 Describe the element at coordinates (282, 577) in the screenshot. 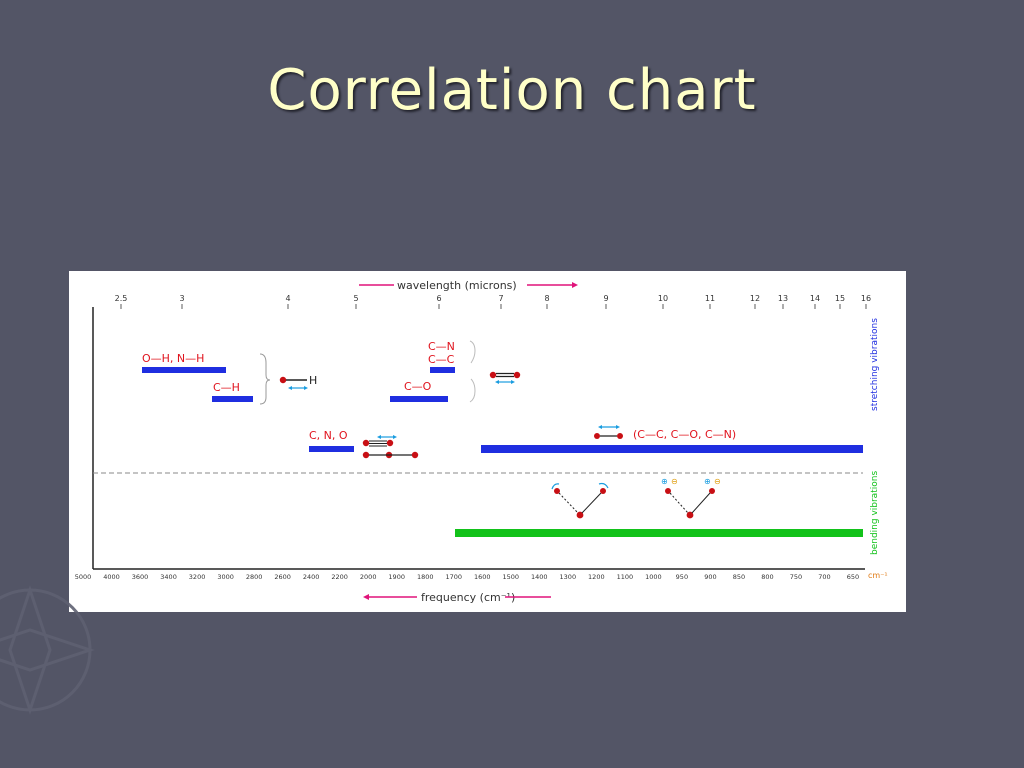

I see `frequency-tick-label: 2600` at that location.